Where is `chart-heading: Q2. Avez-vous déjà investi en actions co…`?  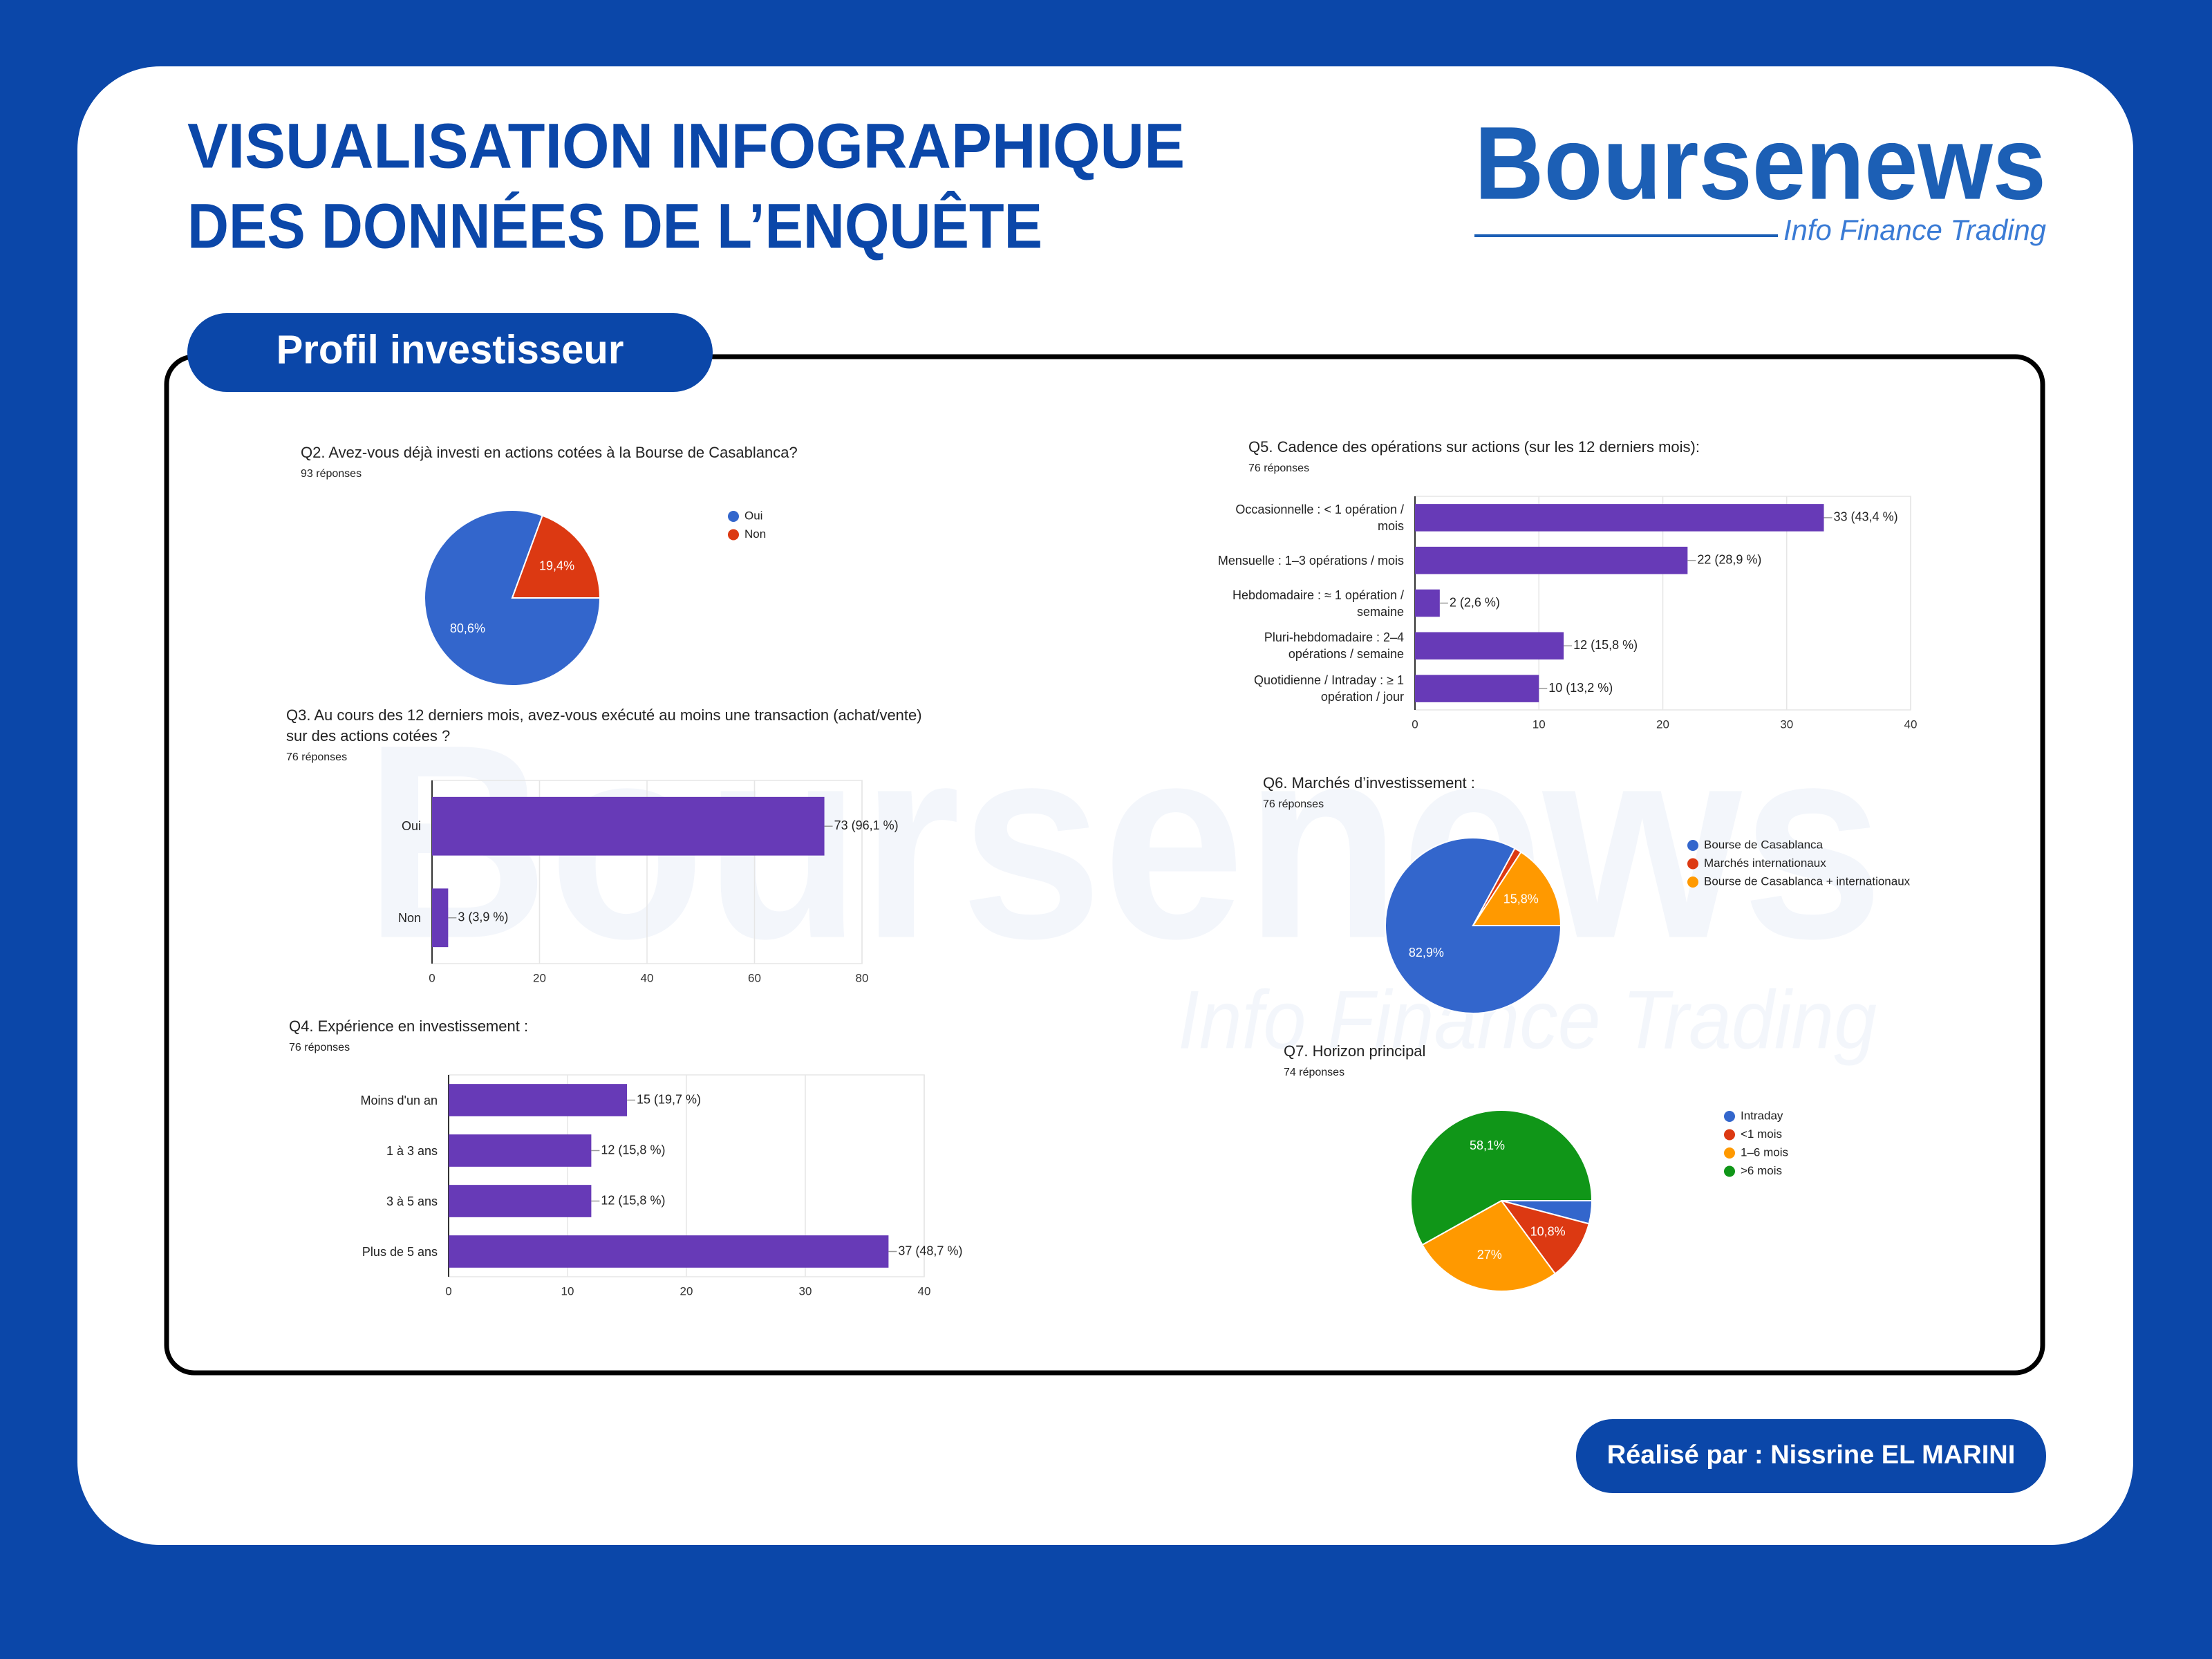
chart-heading: Q2. Avez-vous déjà investi en actions co… is located at coordinates (612, 461).